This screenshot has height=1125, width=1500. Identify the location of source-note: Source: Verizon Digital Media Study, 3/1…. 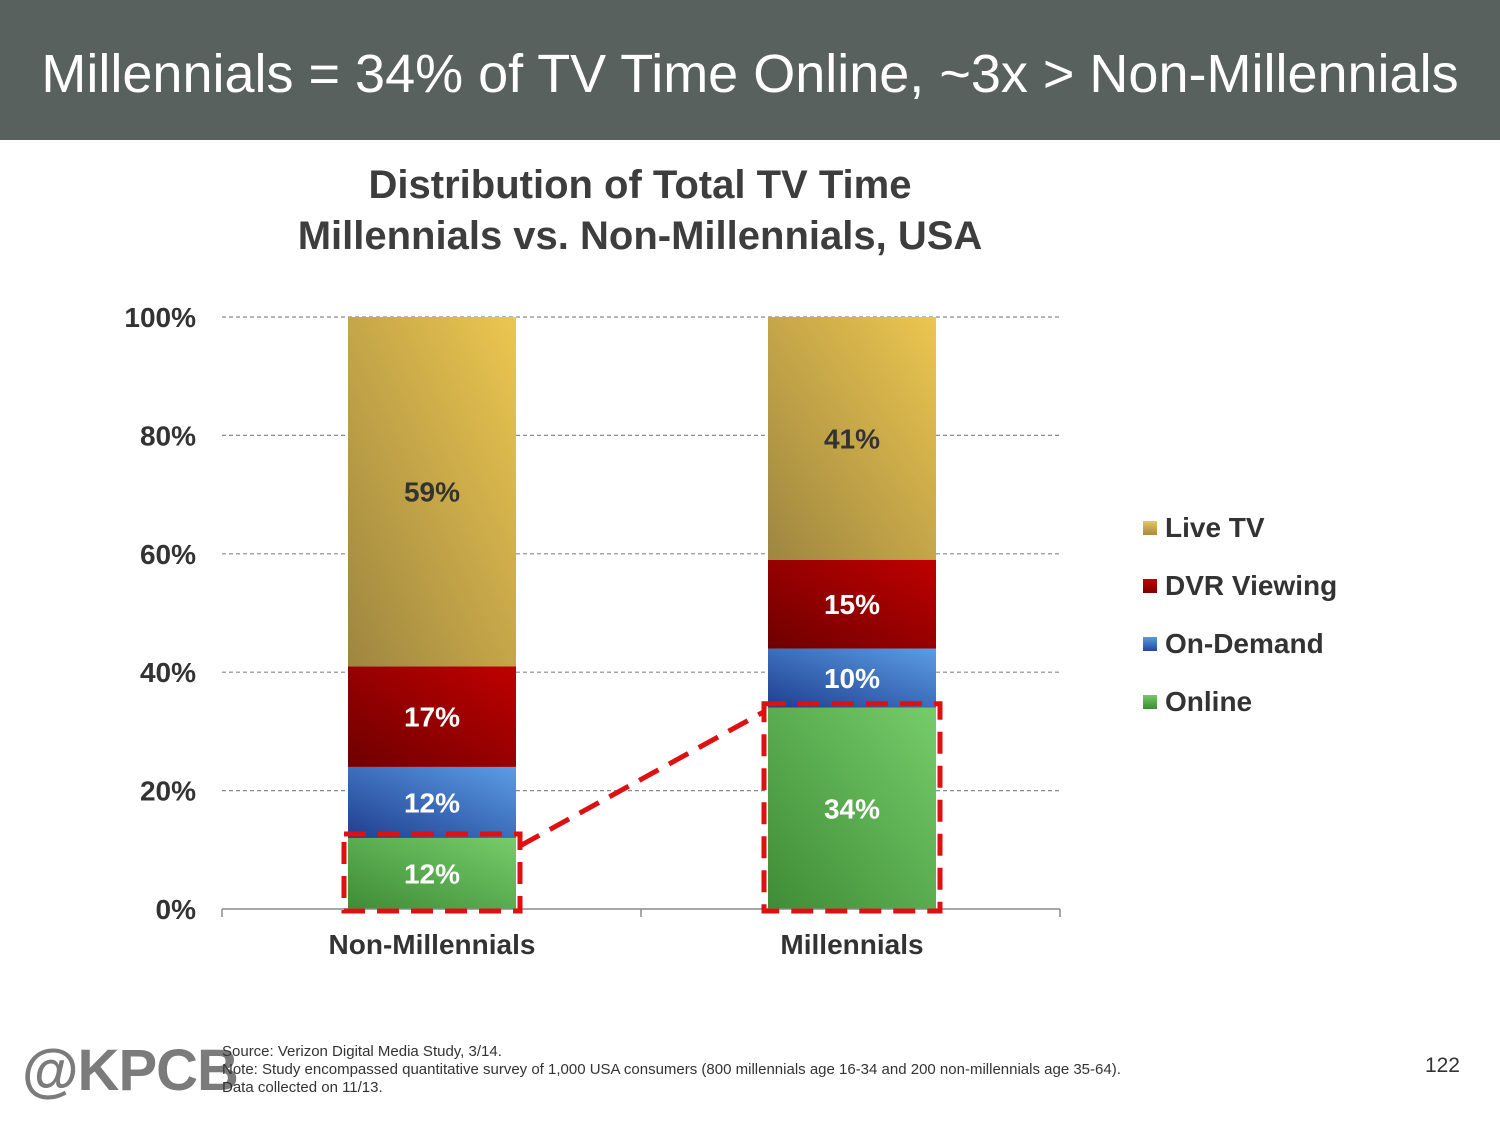
(362, 1051).